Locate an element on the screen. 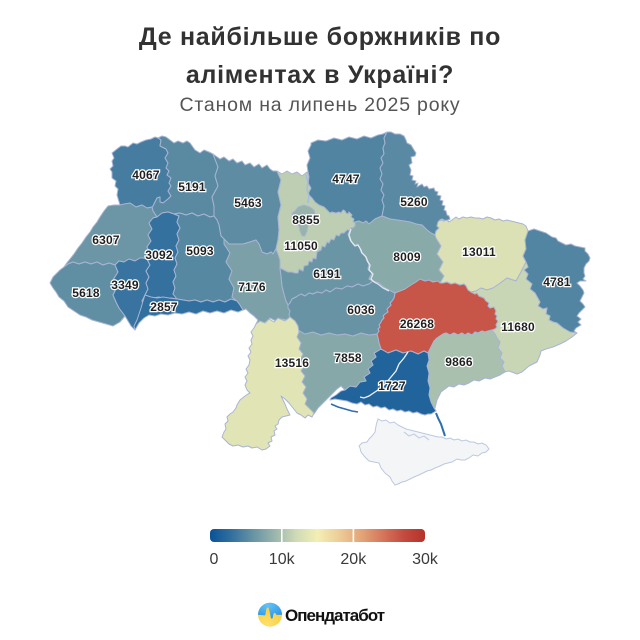  svg-text: 2857 is located at coordinates (164, 307).